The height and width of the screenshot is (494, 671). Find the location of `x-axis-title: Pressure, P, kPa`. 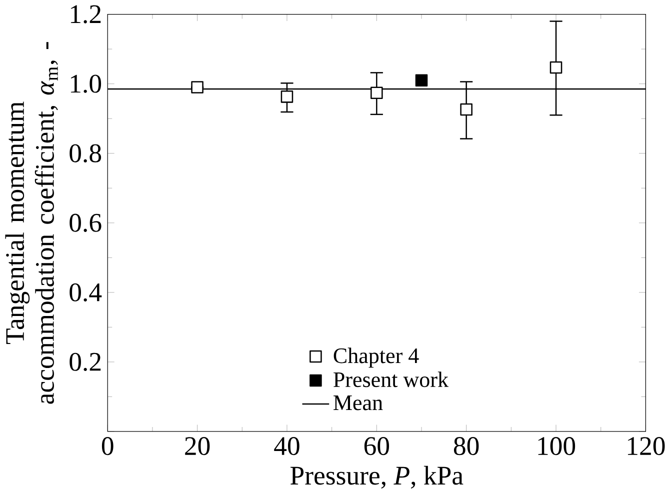

x-axis-title: Pressure, P, kPa is located at coordinates (377, 477).